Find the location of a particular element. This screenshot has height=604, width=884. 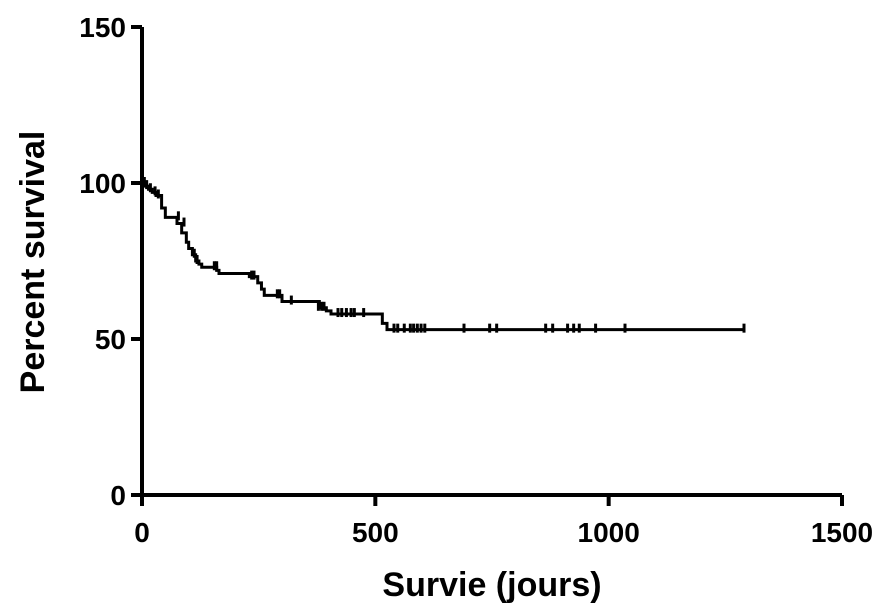

x-axis-title: Survie (jours) is located at coordinates (491, 585).